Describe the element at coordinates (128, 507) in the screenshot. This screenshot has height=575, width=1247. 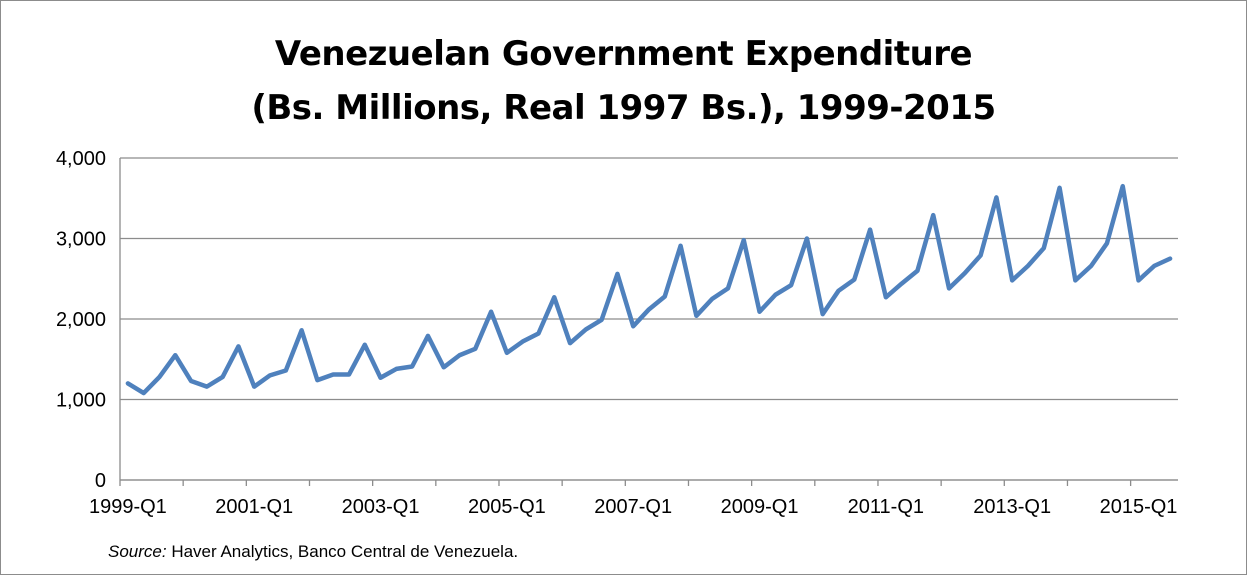
I see `x-tick-label: 1999-Q1` at that location.